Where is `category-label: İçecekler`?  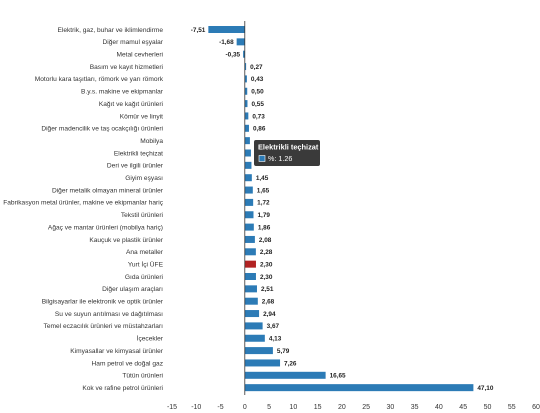 category-label: İçecekler is located at coordinates (150, 338).